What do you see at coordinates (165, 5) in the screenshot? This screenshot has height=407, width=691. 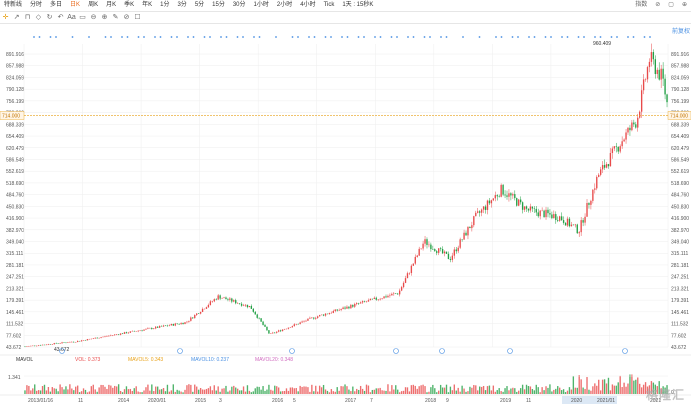 I see `period-tab-8: 1分` at bounding box center [165, 5].